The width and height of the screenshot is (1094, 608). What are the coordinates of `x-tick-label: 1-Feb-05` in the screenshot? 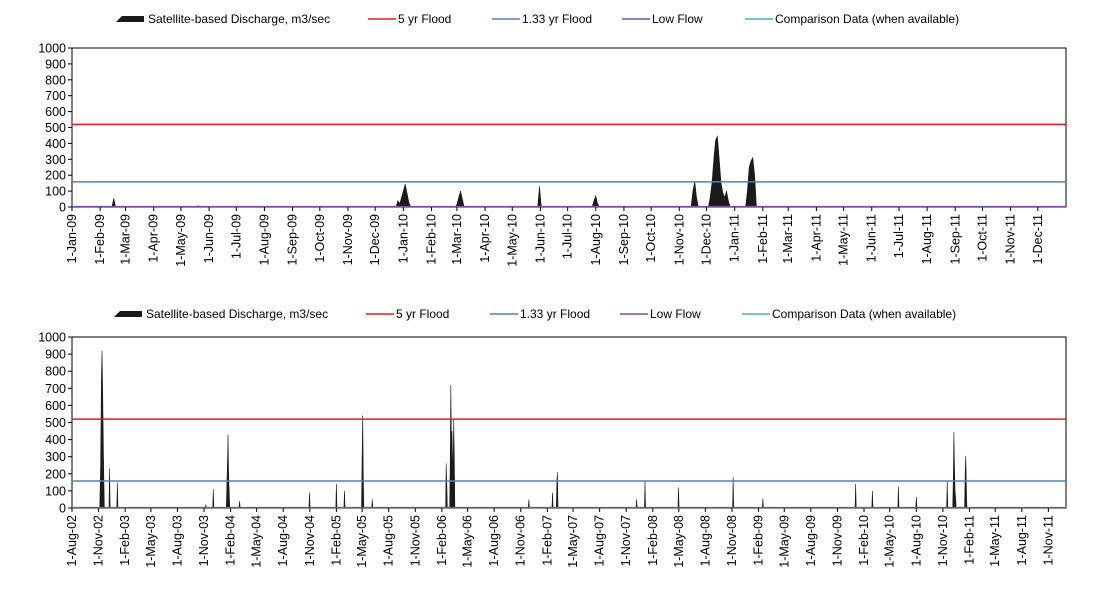 It's located at (336, 540).